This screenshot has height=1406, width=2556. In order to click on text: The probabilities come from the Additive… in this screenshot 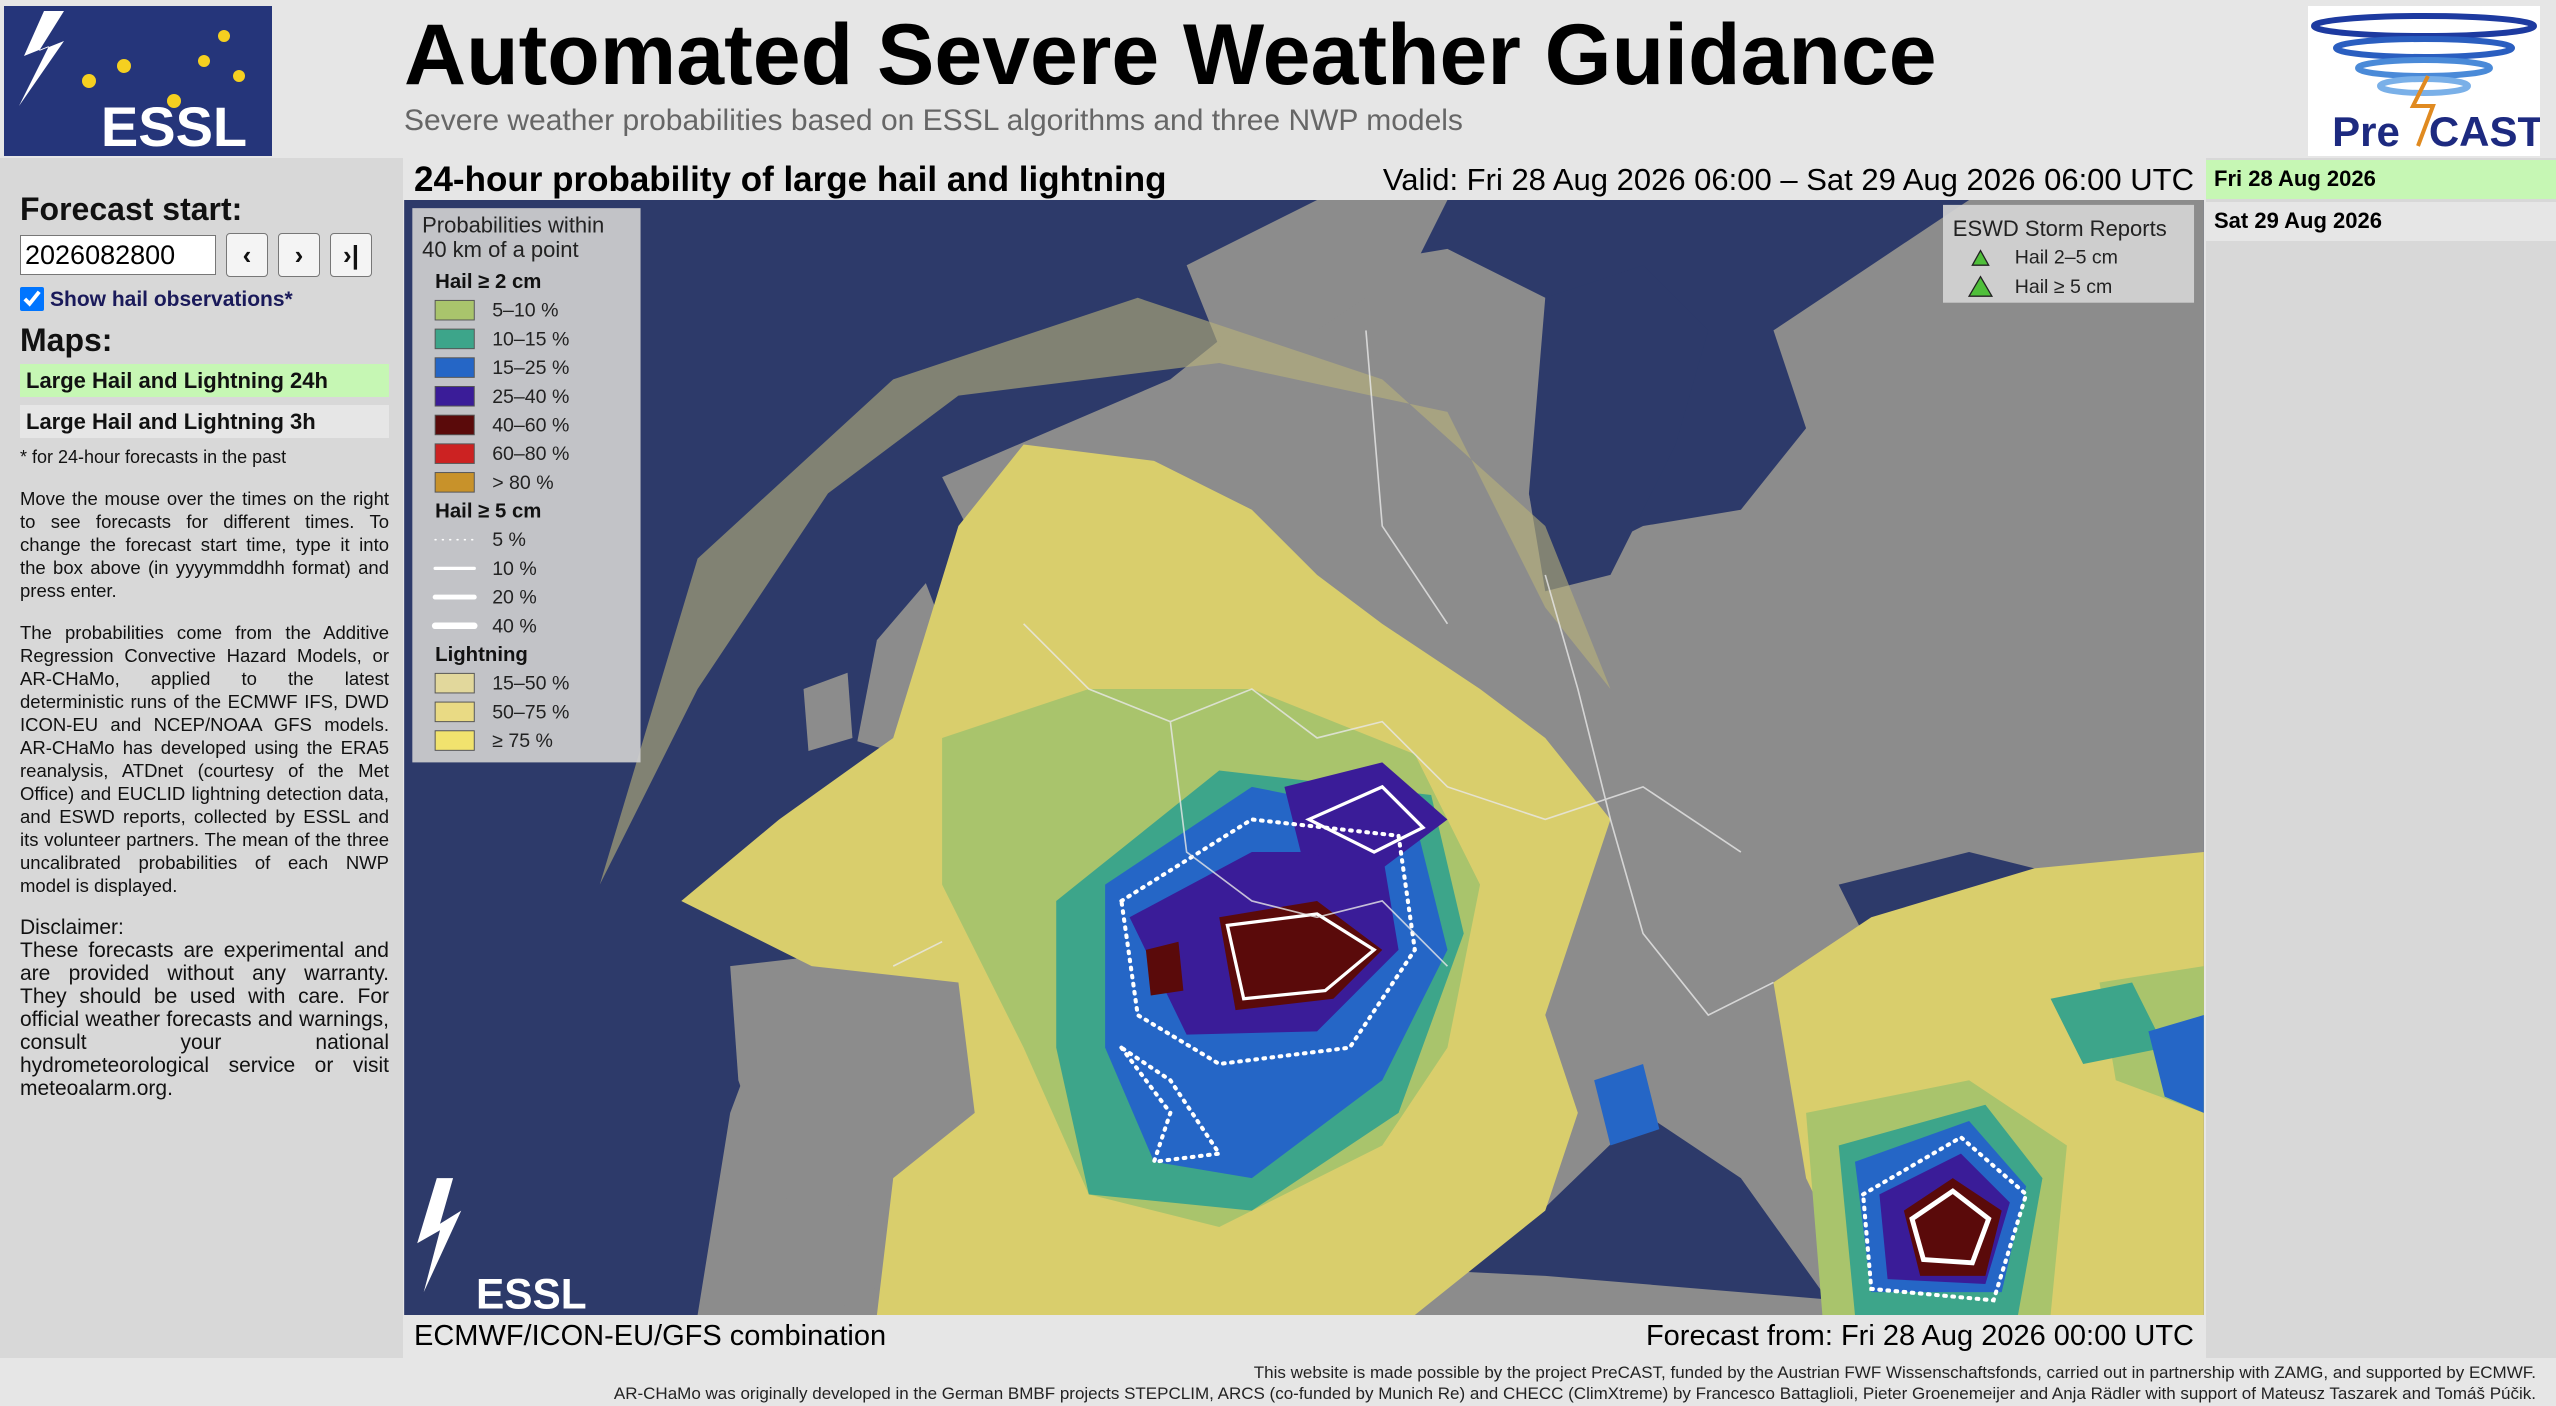, I will do `click(204, 724)`.